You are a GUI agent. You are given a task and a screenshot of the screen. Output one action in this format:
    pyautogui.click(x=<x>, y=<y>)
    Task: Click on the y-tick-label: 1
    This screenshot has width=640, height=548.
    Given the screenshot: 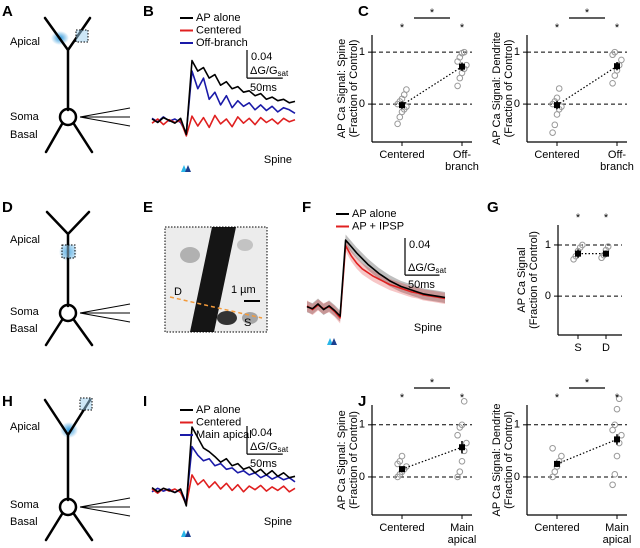 What is the action you would take?
    pyautogui.click(x=517, y=425)
    